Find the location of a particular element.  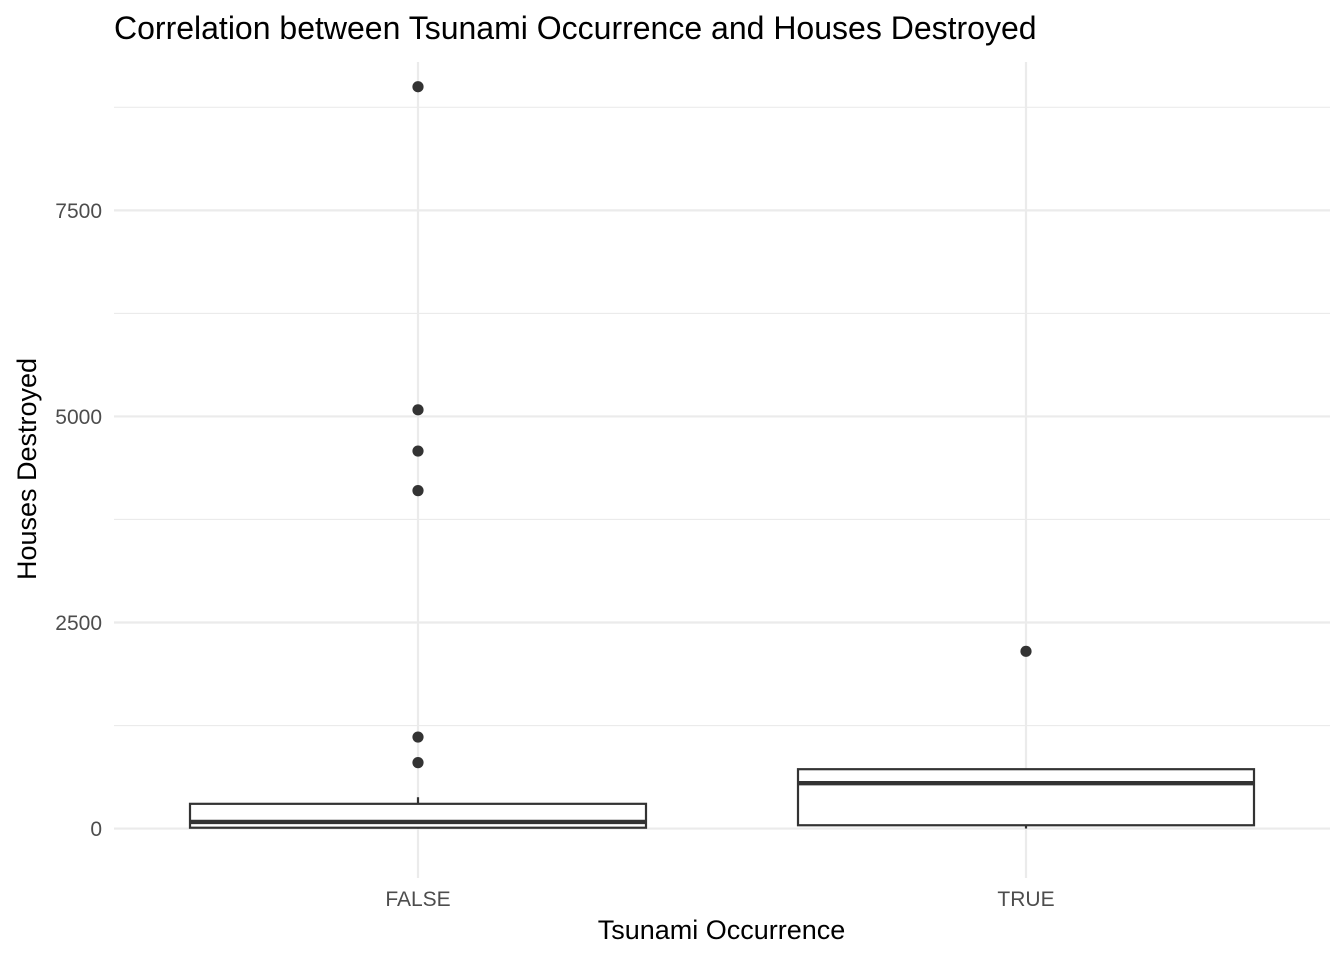

x-tick-label: FALSE is located at coordinates (417, 899).